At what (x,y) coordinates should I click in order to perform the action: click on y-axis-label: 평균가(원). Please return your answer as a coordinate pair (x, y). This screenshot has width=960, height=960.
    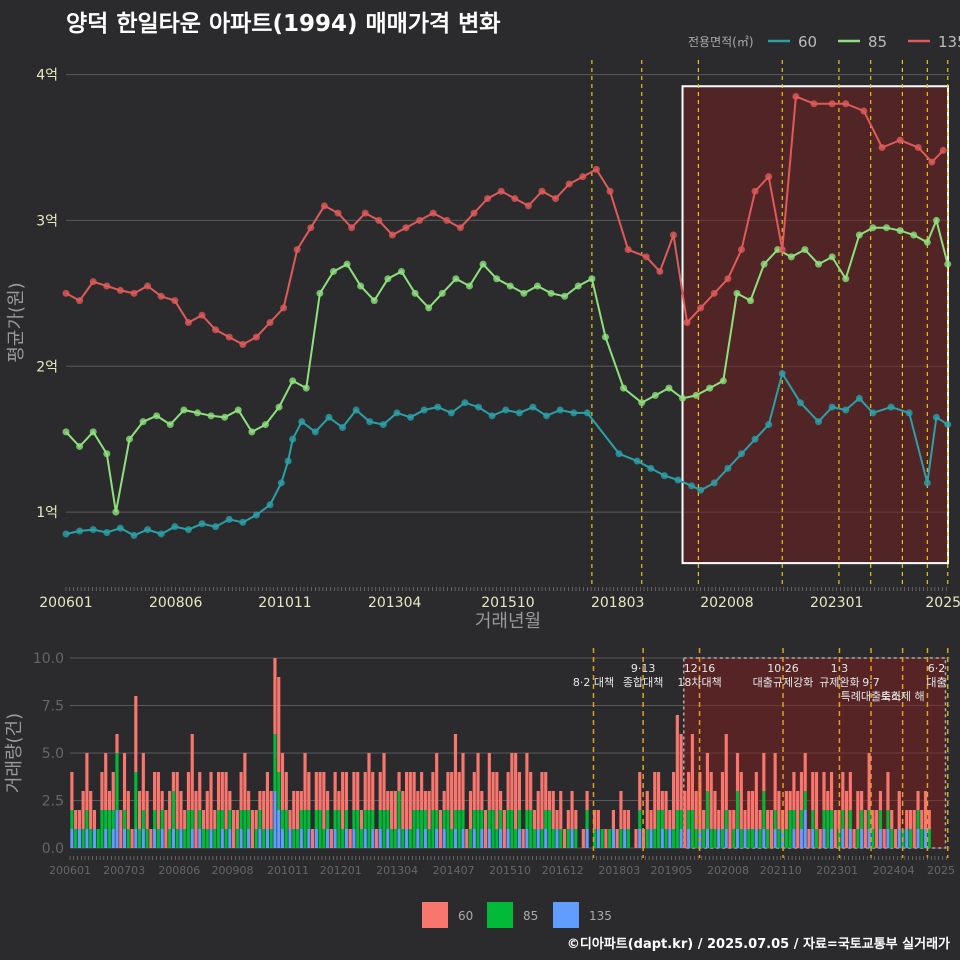
    Looking at the image, I should click on (16, 322).